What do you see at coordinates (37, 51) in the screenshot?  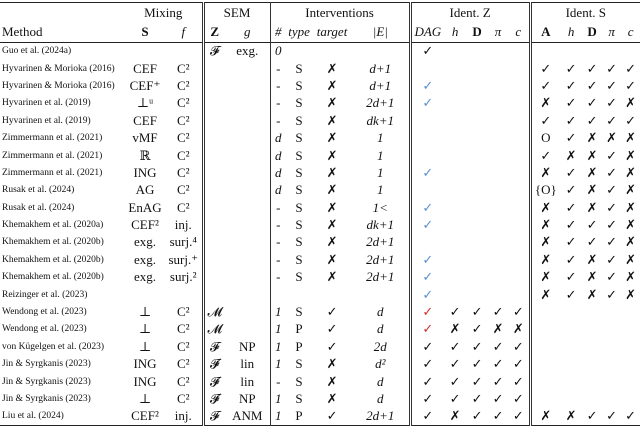 I see `method-cell: Guo et al. (2024a)` at bounding box center [37, 51].